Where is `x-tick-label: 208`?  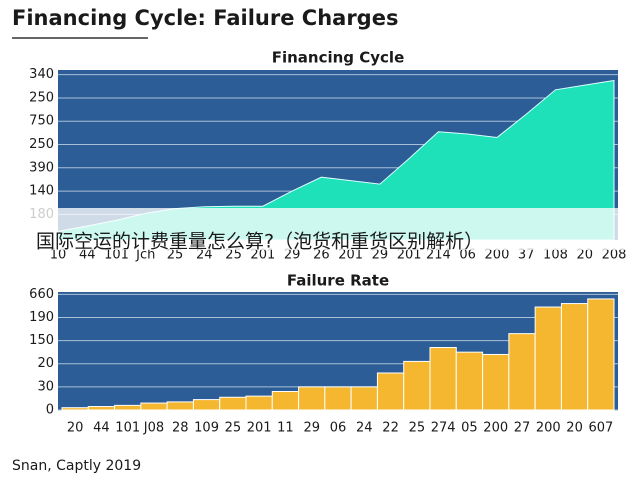 x-tick-label: 208 is located at coordinates (614, 255).